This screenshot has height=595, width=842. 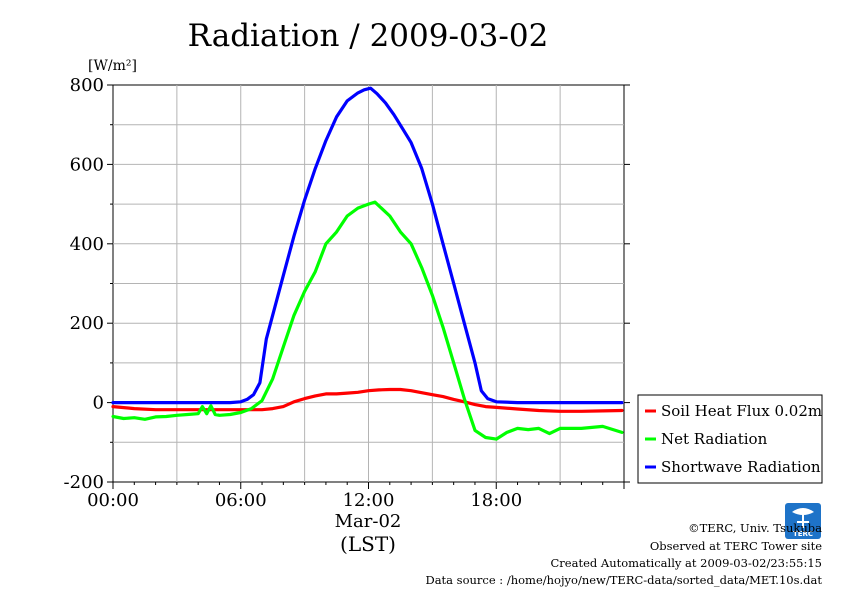 I want to click on x-axis-label: (LST), so click(x=368, y=544).